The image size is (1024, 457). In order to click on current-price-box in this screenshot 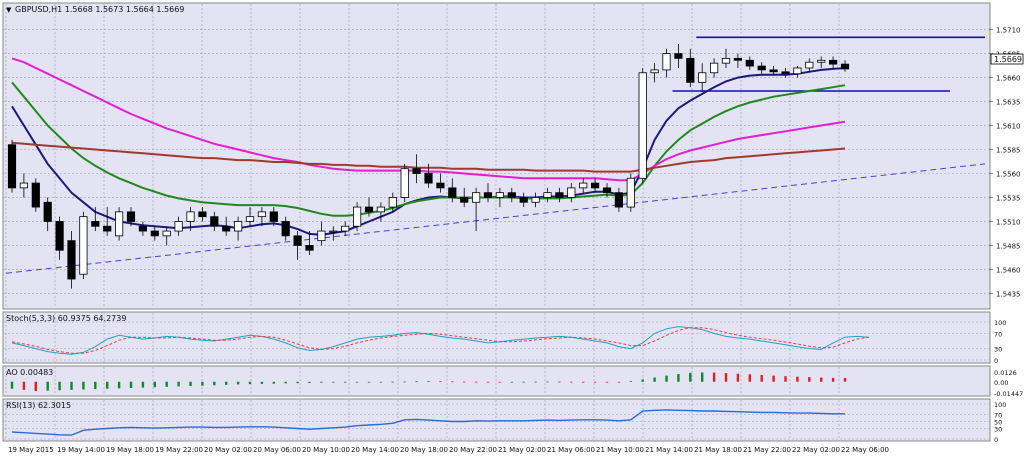, I will do `click(1007, 59)`.